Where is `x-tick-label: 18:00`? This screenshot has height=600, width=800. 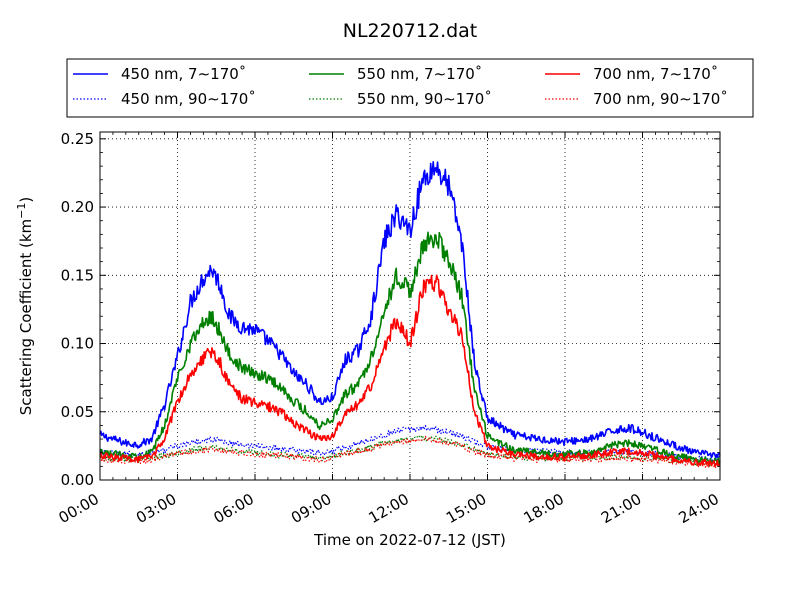 x-tick-label: 18:00 is located at coordinates (544, 508).